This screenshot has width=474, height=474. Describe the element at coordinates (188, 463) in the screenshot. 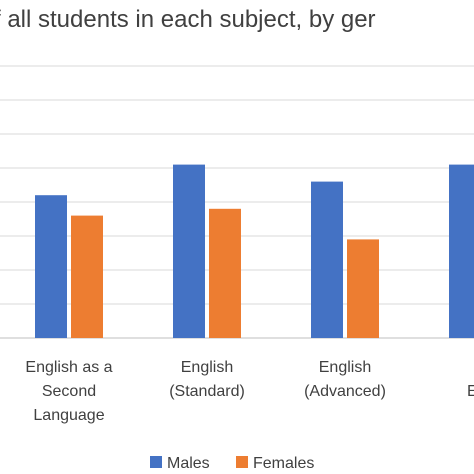

I see `legend-label-males: Males` at that location.